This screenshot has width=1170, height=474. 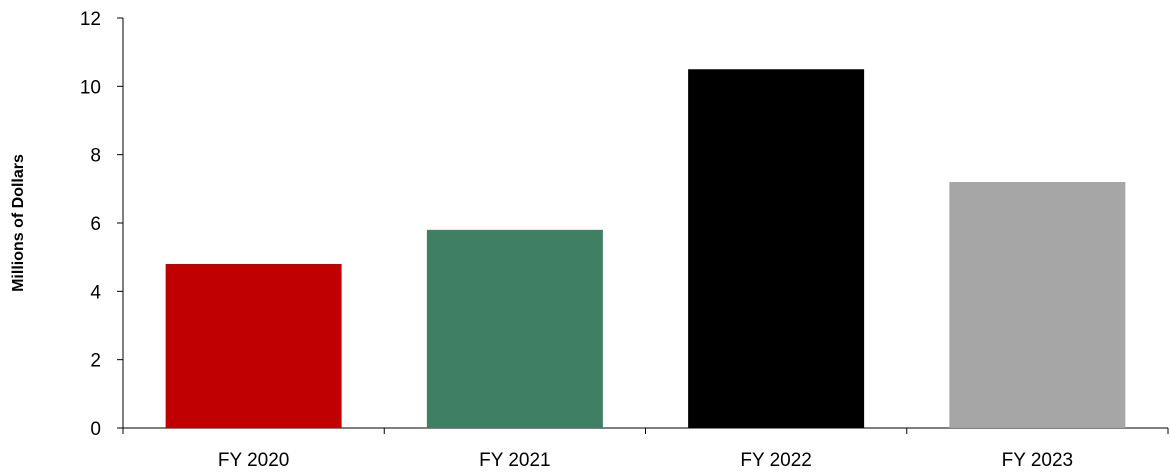 What do you see at coordinates (253, 346) in the screenshot?
I see `bar-fy-2020` at bounding box center [253, 346].